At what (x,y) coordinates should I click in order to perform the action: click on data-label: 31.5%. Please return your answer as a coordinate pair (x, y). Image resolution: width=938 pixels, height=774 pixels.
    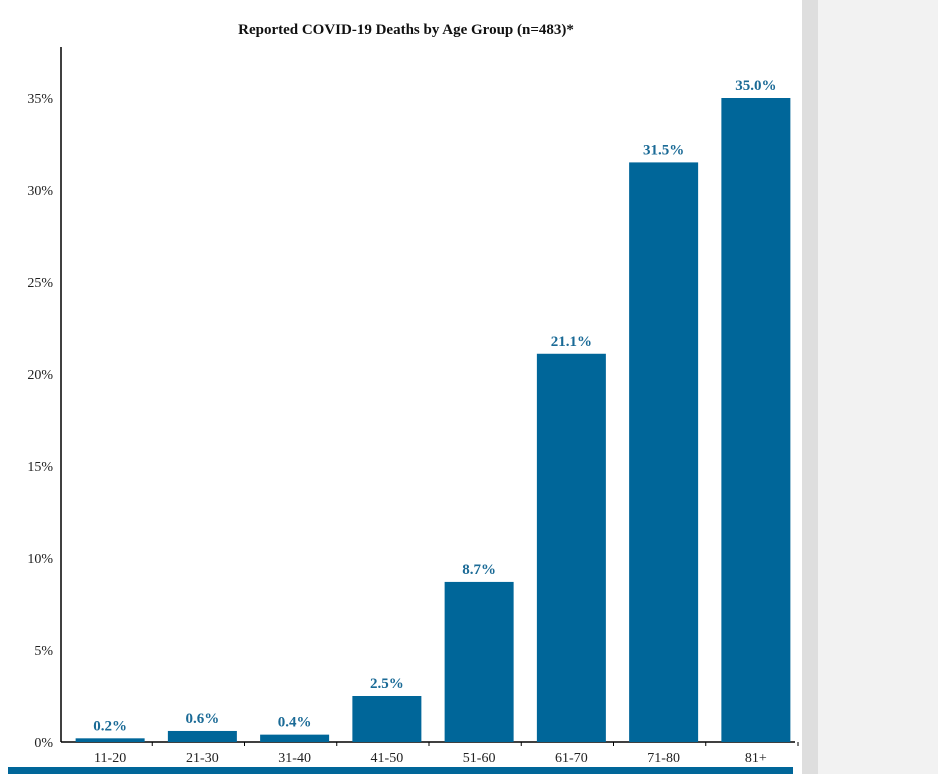
    Looking at the image, I should click on (663, 150).